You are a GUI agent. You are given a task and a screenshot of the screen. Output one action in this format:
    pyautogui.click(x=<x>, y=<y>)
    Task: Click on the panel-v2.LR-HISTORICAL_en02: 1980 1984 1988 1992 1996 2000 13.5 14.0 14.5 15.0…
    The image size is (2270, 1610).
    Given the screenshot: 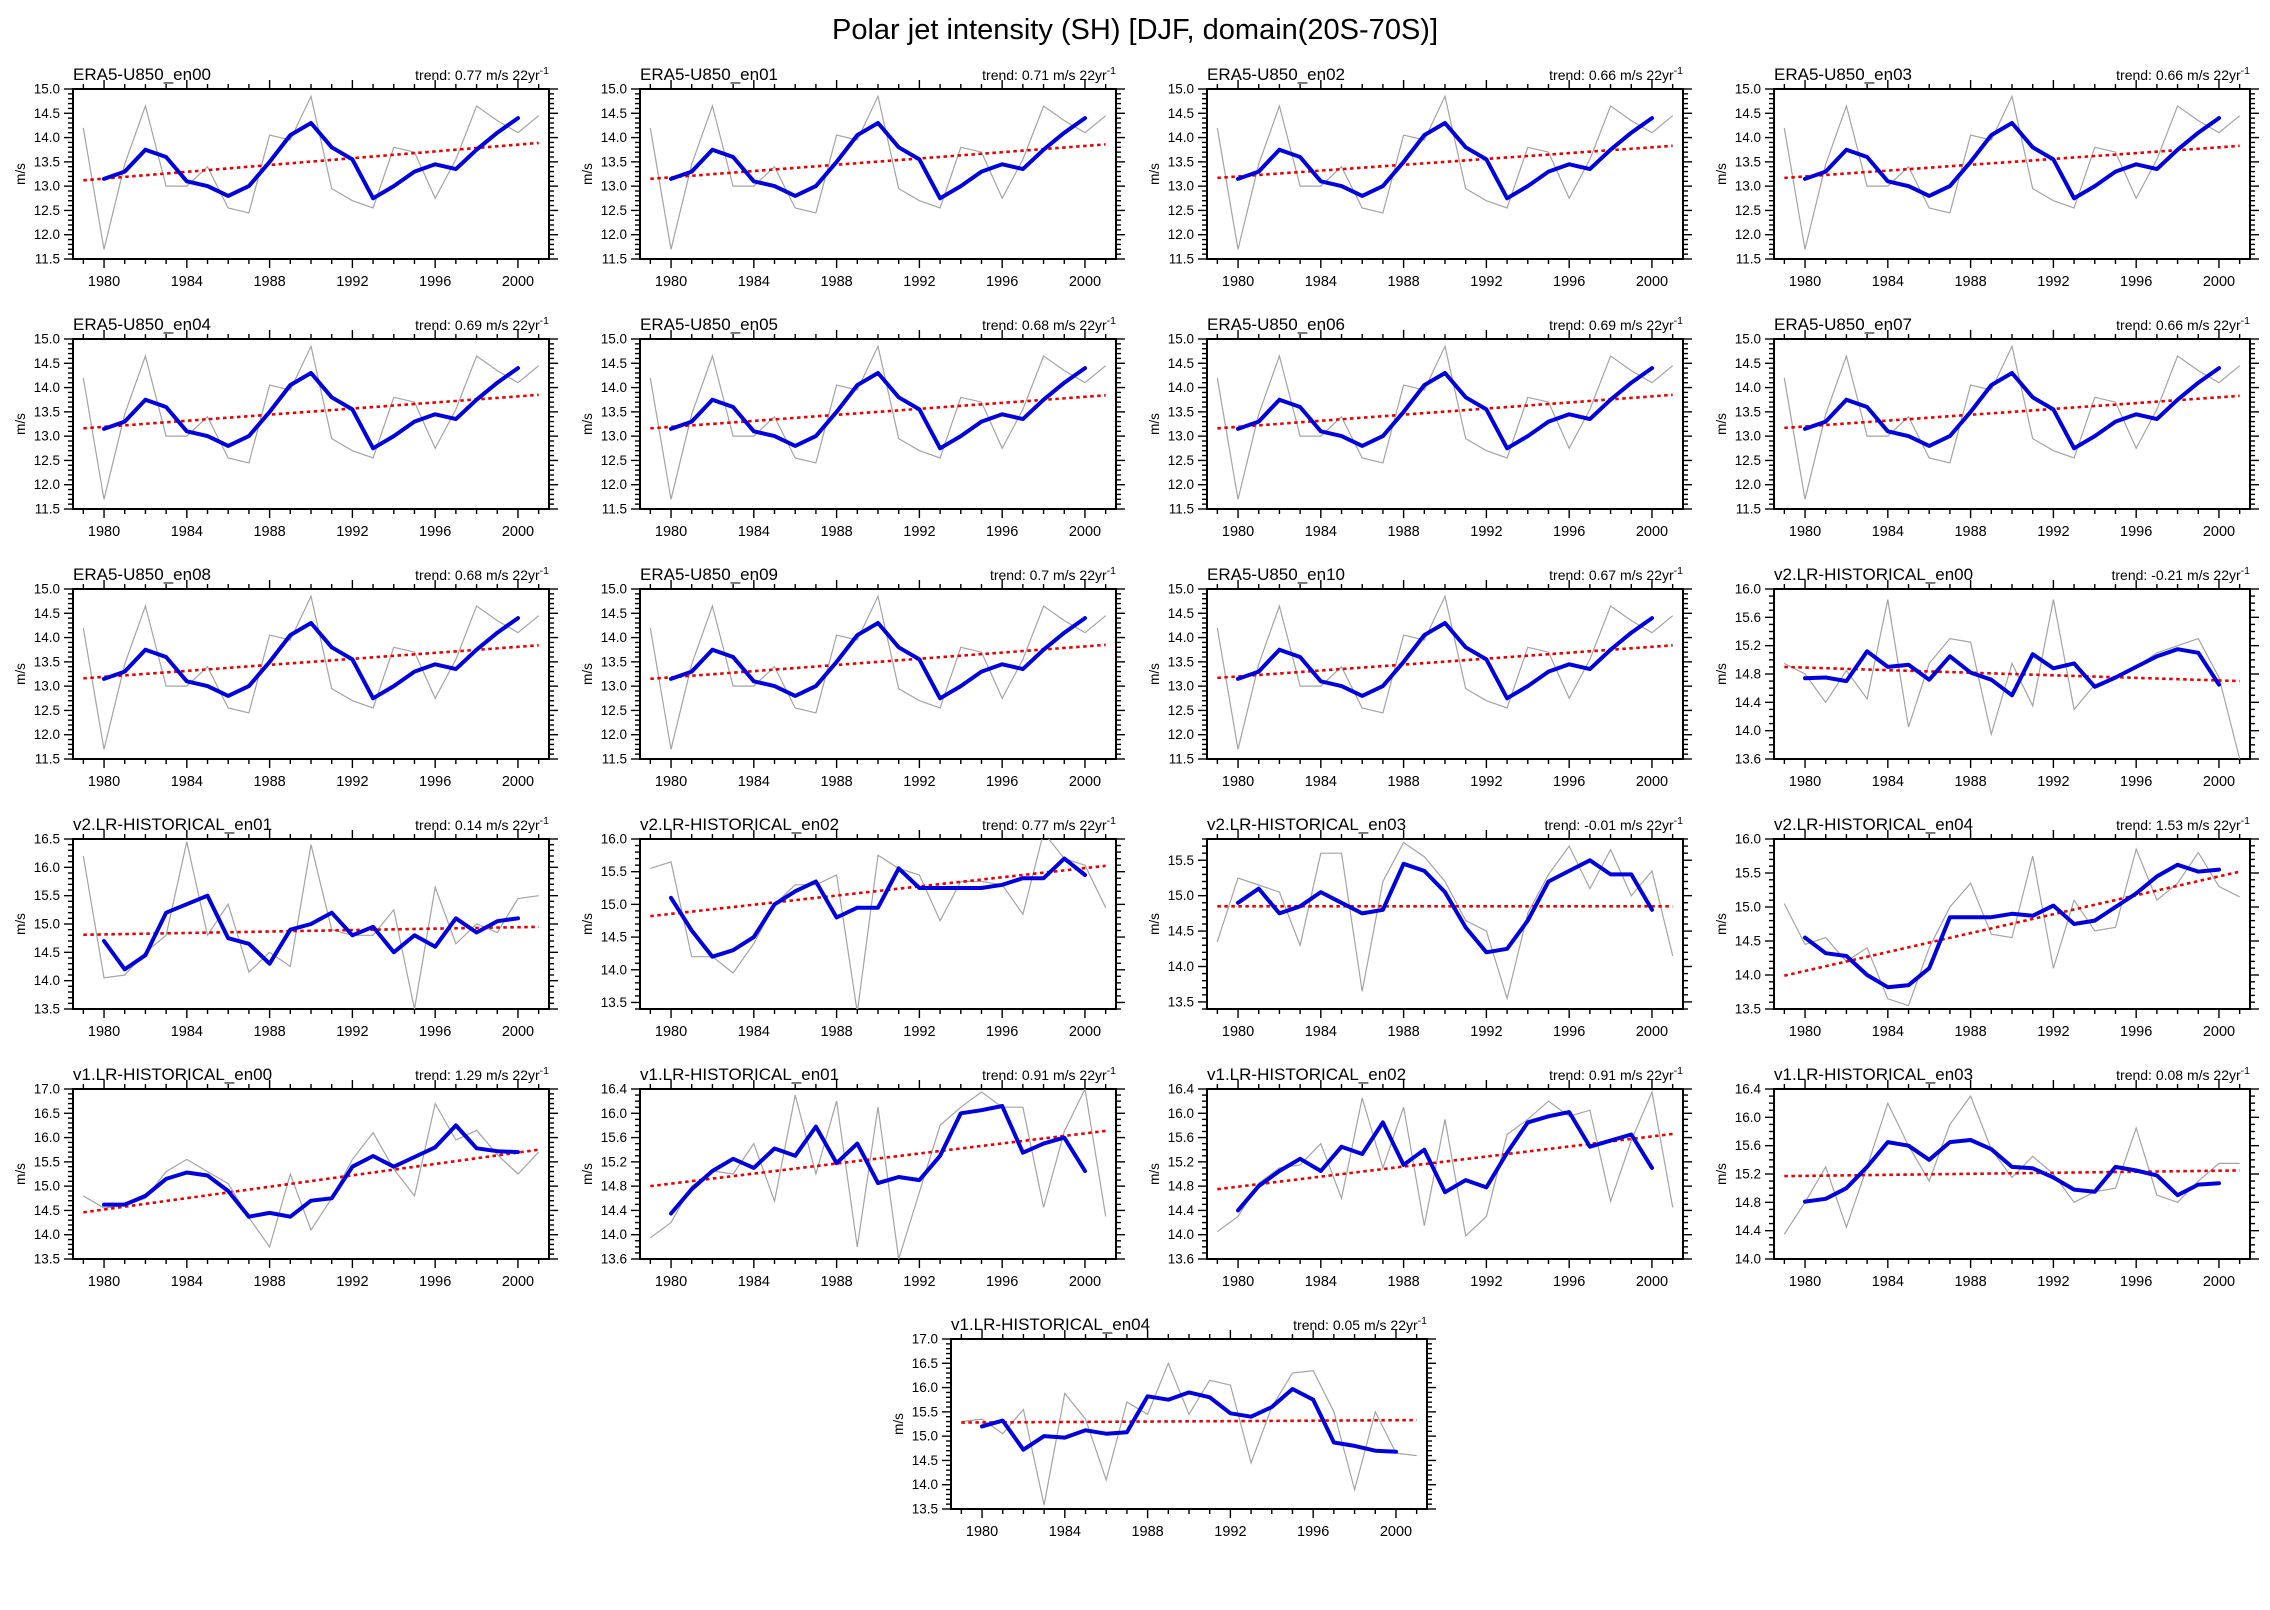 What is the action you would take?
    pyautogui.click(x=851, y=930)
    